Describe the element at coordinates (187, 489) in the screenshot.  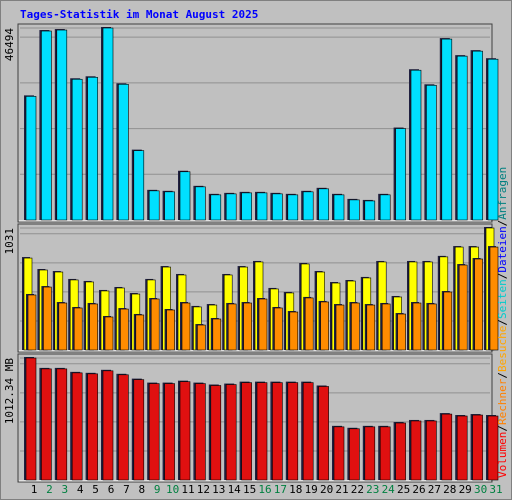
I see `x-tick-label: 11` at that location.